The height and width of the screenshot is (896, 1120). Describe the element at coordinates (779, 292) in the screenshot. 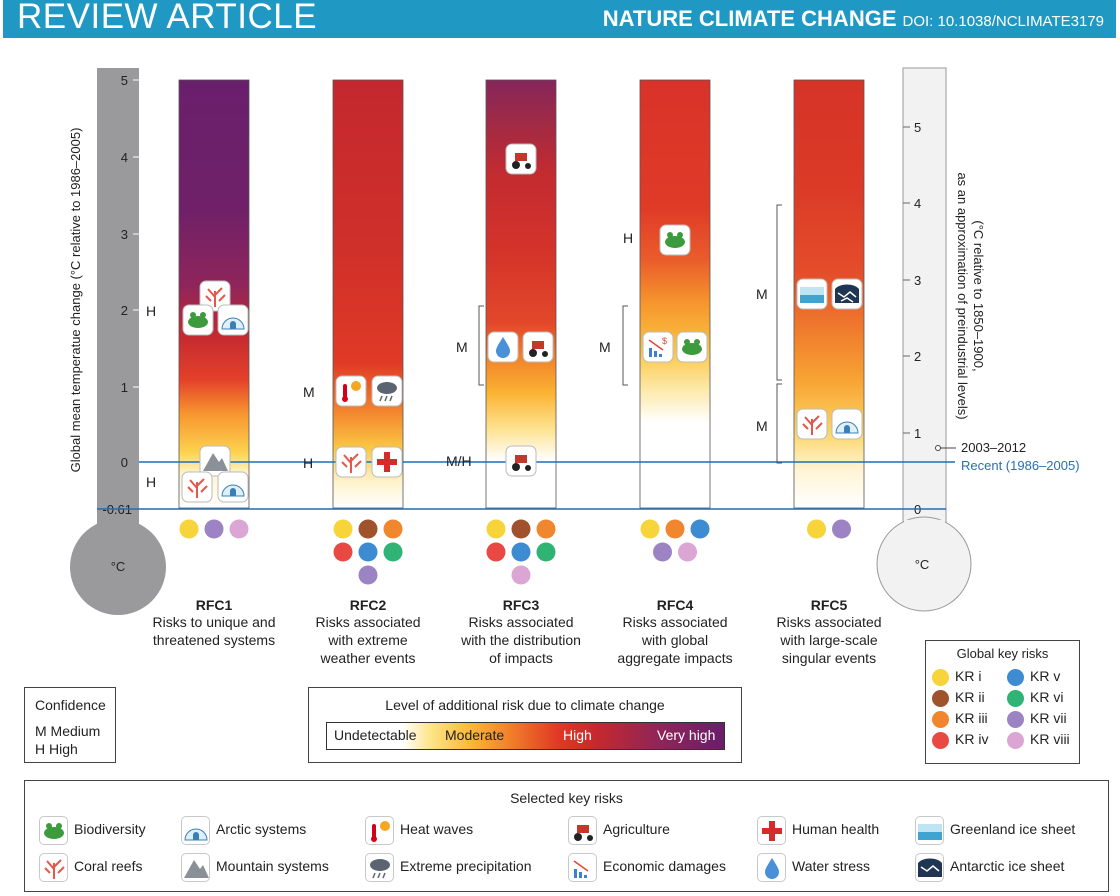

I see `rfc5-bracket-upper` at that location.